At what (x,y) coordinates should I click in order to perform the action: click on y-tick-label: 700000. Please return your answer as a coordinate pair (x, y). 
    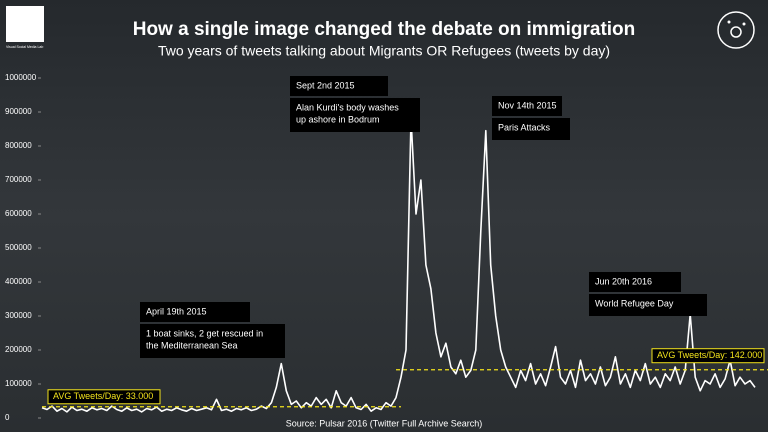
    Looking at the image, I should click on (18, 179).